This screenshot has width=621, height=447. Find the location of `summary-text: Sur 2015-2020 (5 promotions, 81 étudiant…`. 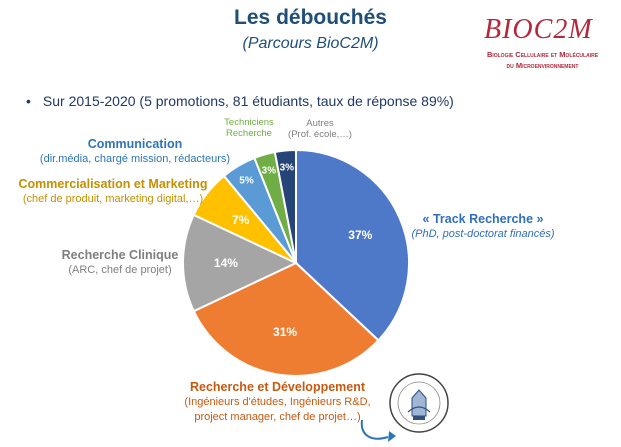

summary-text: Sur 2015-2020 (5 promotions, 81 étudiant… is located at coordinates (248, 101).